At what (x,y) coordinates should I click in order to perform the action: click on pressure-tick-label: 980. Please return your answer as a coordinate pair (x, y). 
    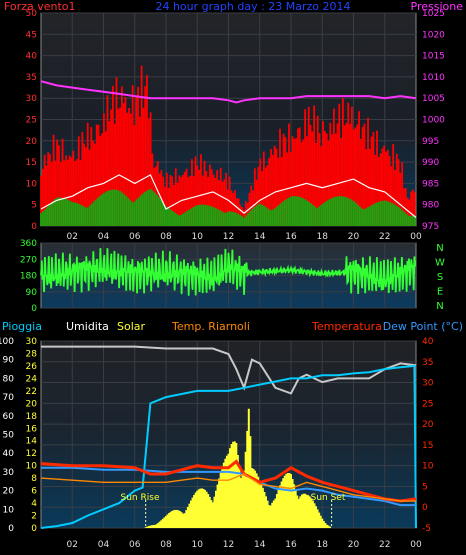
    Looking at the image, I should click on (430, 206).